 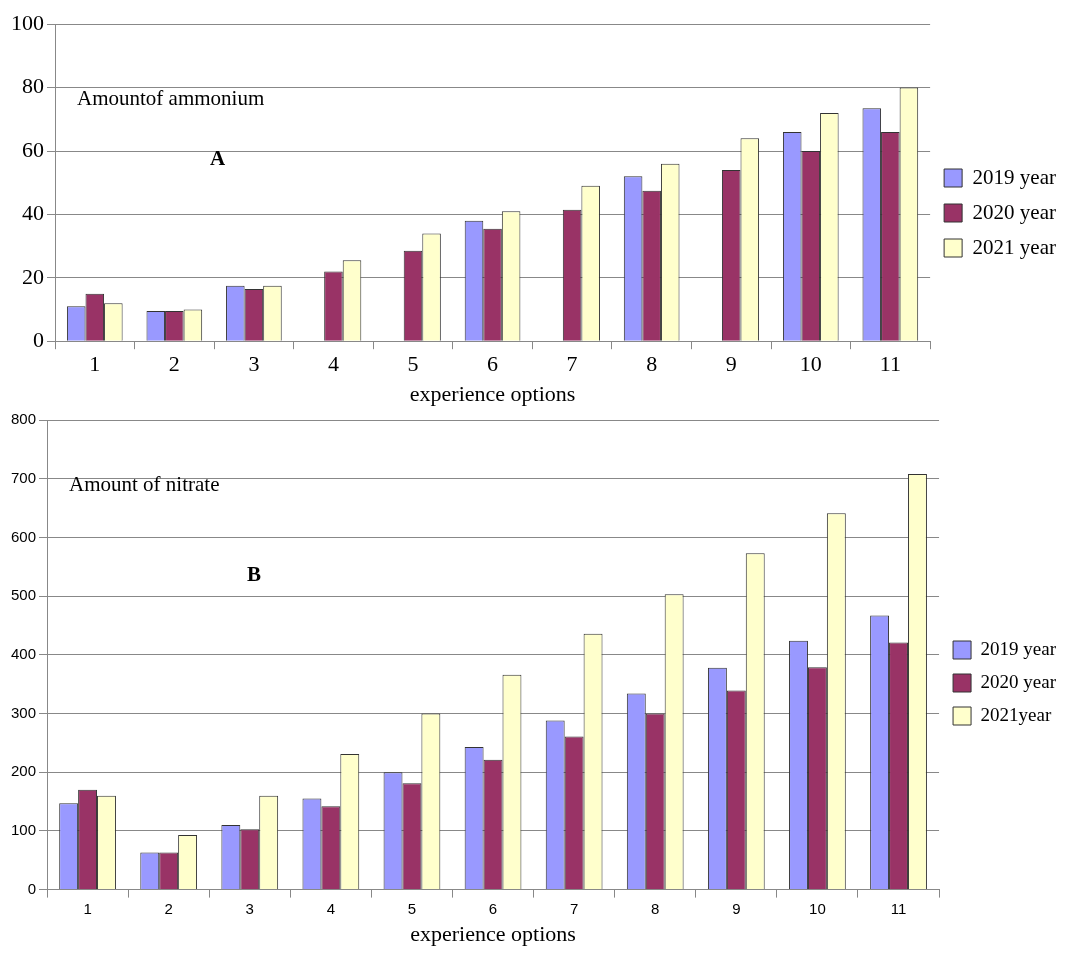 What do you see at coordinates (24, 419) in the screenshot?
I see `y-tick-label: 800` at bounding box center [24, 419].